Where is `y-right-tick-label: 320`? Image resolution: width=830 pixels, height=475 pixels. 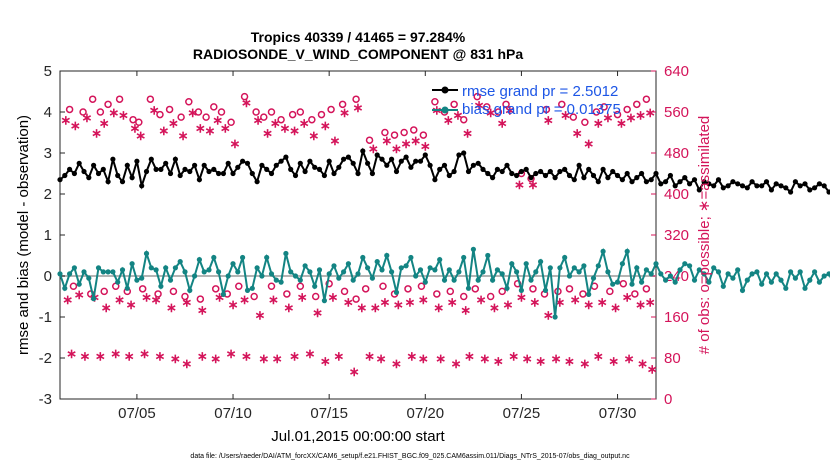
y-right-tick-label: 320 is located at coordinates (676, 235).